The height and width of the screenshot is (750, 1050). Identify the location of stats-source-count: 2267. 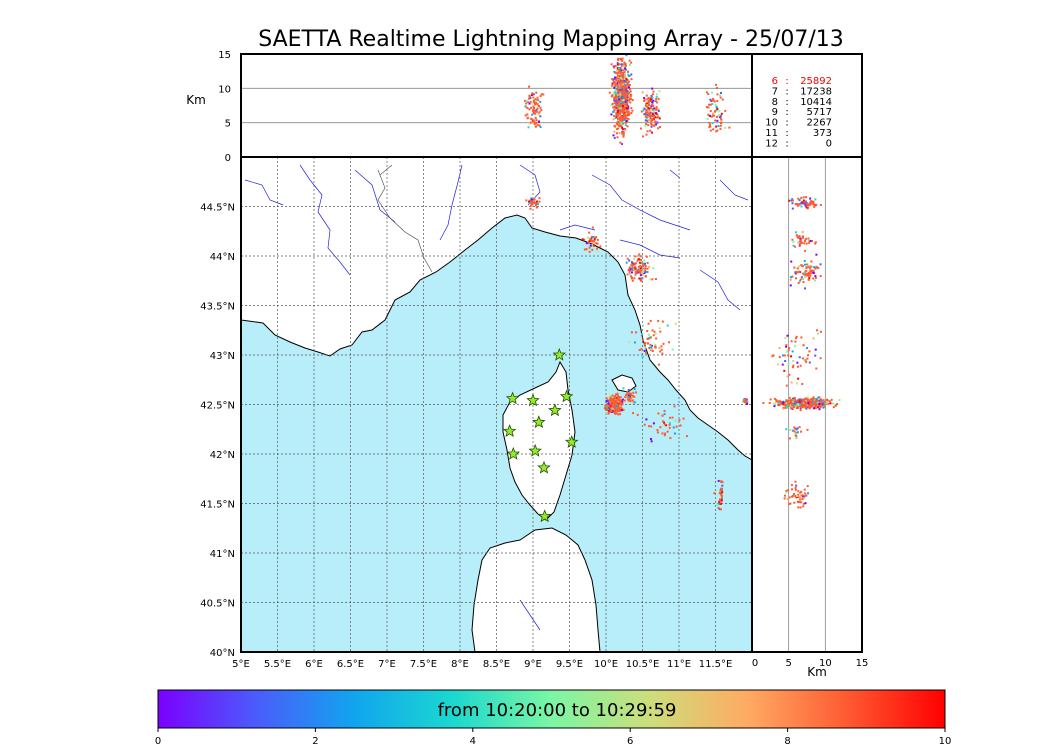
(819, 123).